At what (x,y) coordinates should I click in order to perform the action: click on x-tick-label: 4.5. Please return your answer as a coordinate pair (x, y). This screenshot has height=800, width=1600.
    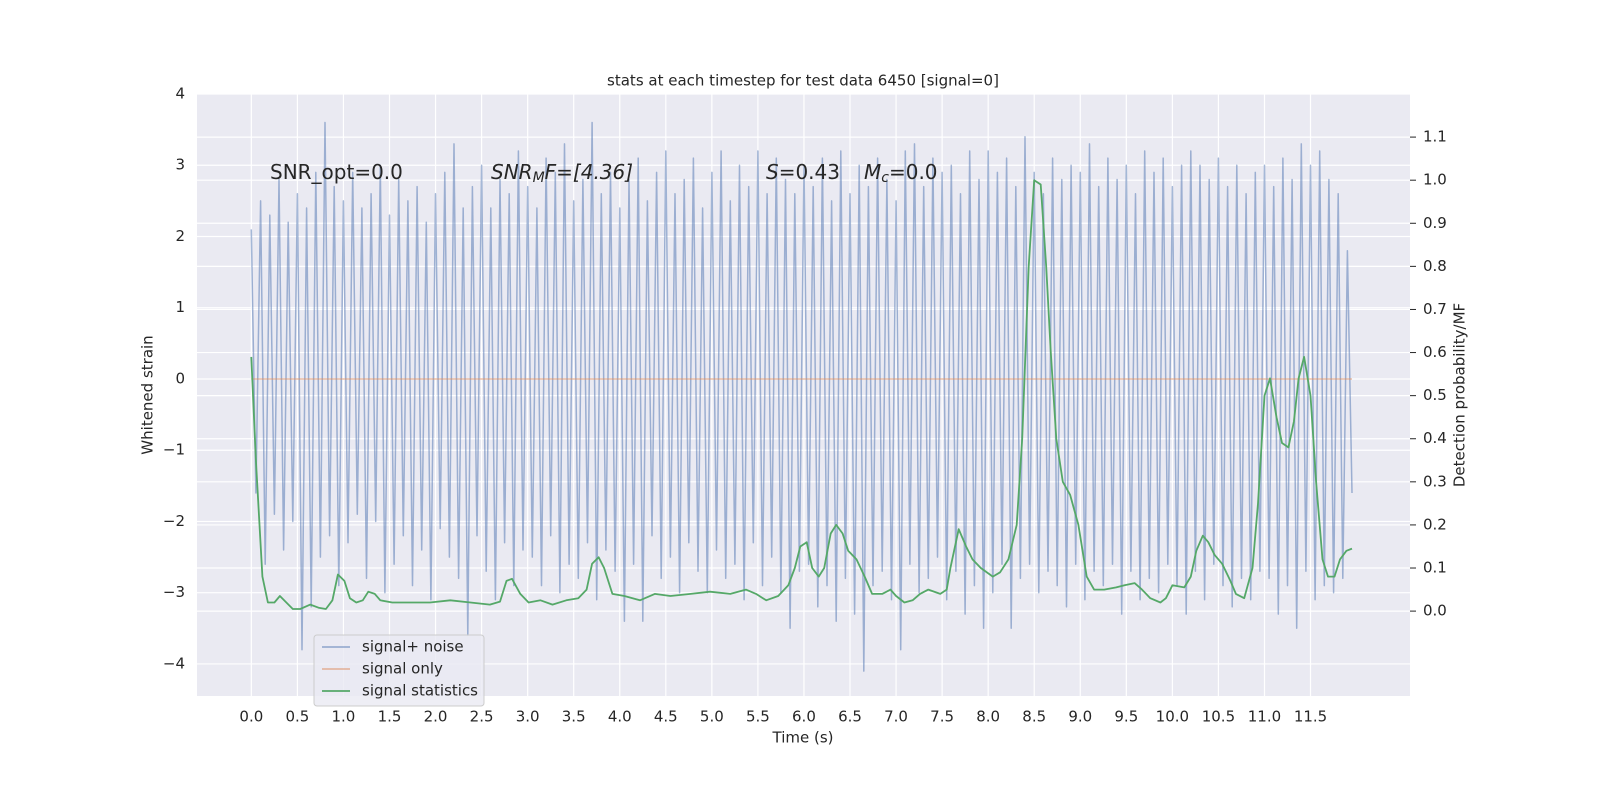
    Looking at the image, I should click on (666, 717).